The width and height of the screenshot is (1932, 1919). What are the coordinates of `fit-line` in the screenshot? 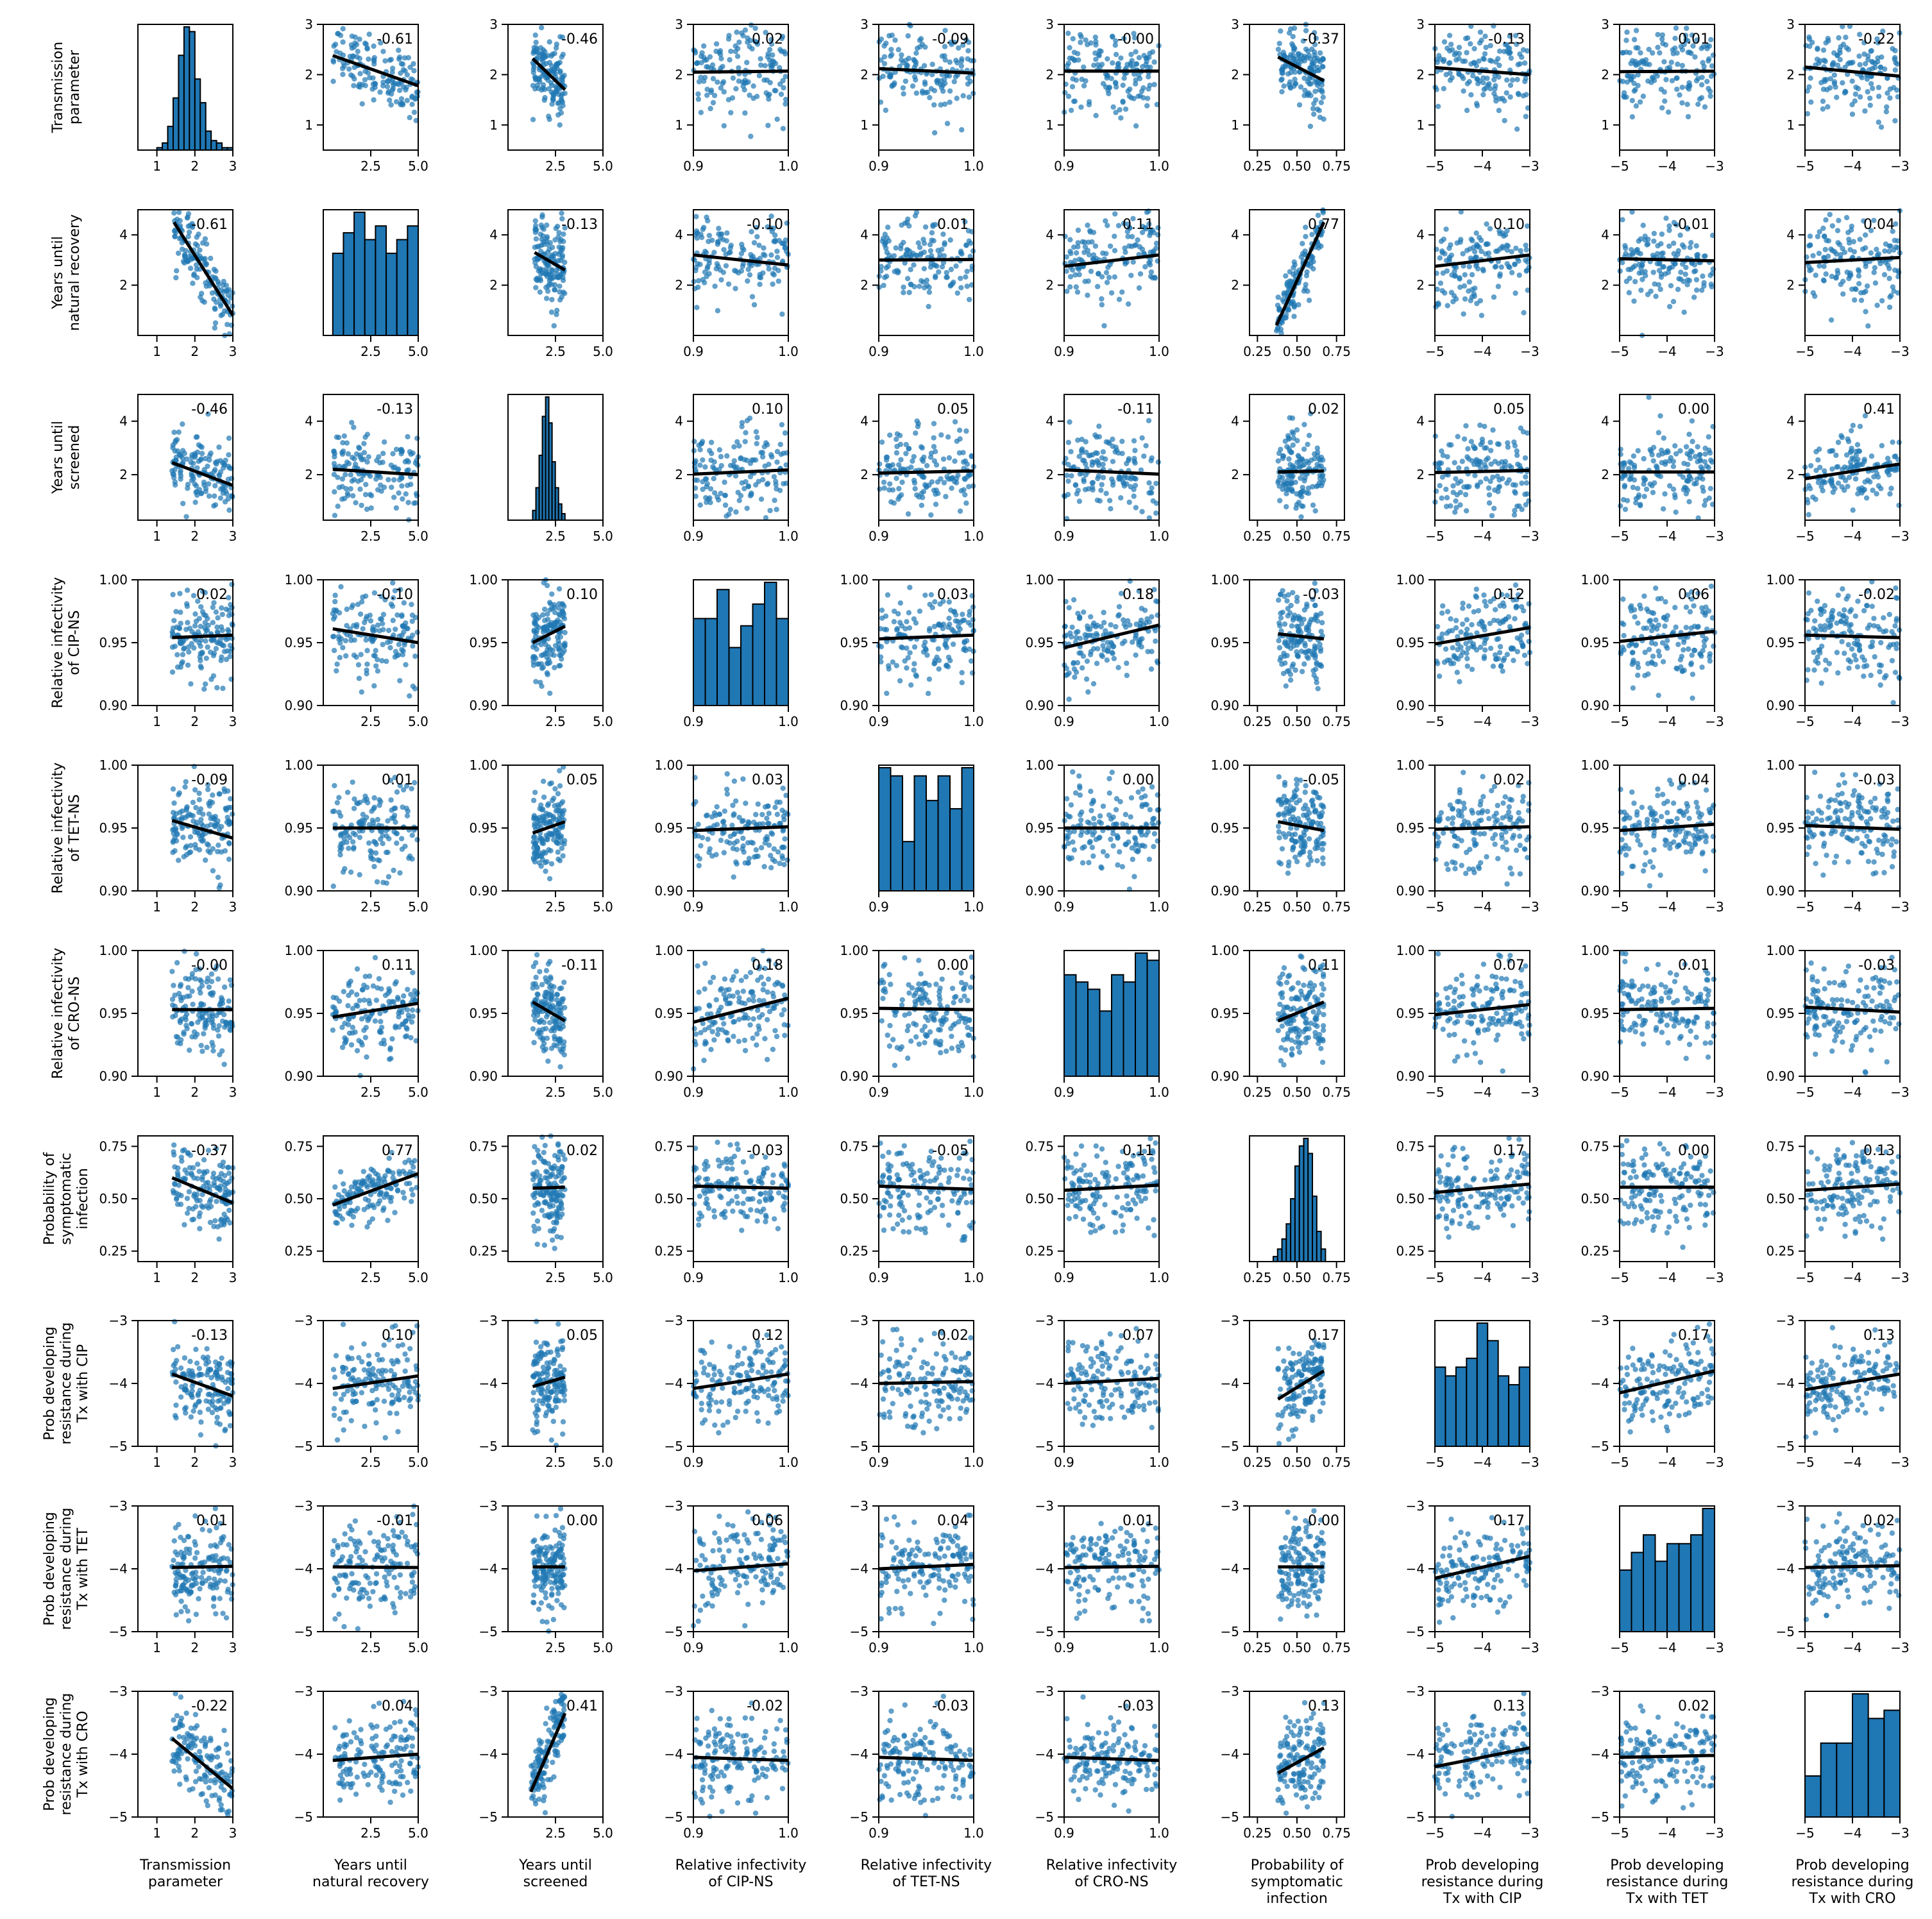 It's located at (1667, 260).